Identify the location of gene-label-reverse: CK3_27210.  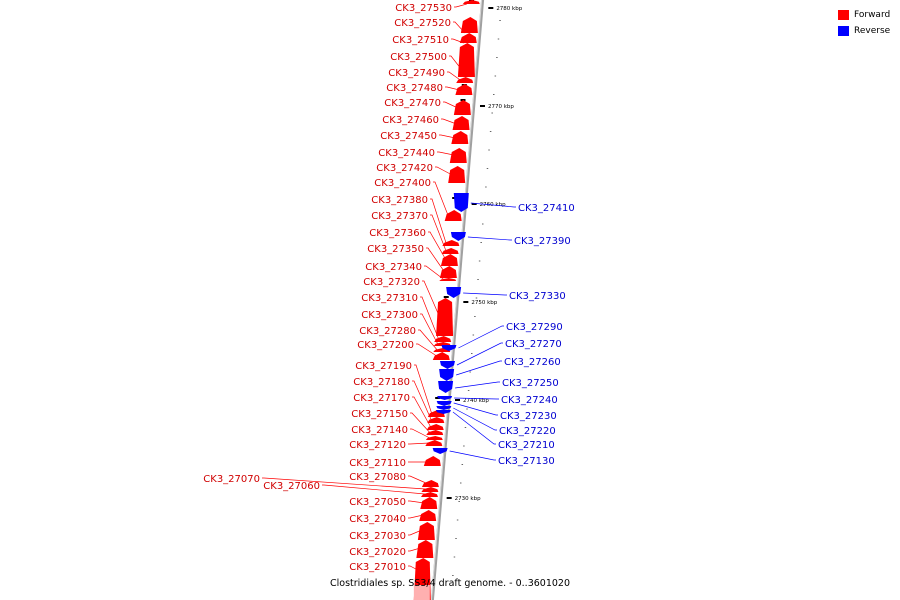
(526, 445).